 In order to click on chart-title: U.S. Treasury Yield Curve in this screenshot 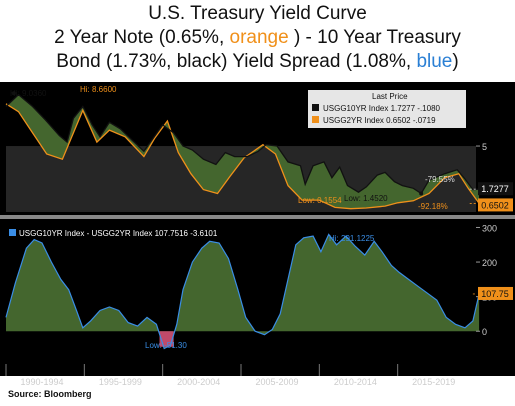, I will do `click(257, 13)`.